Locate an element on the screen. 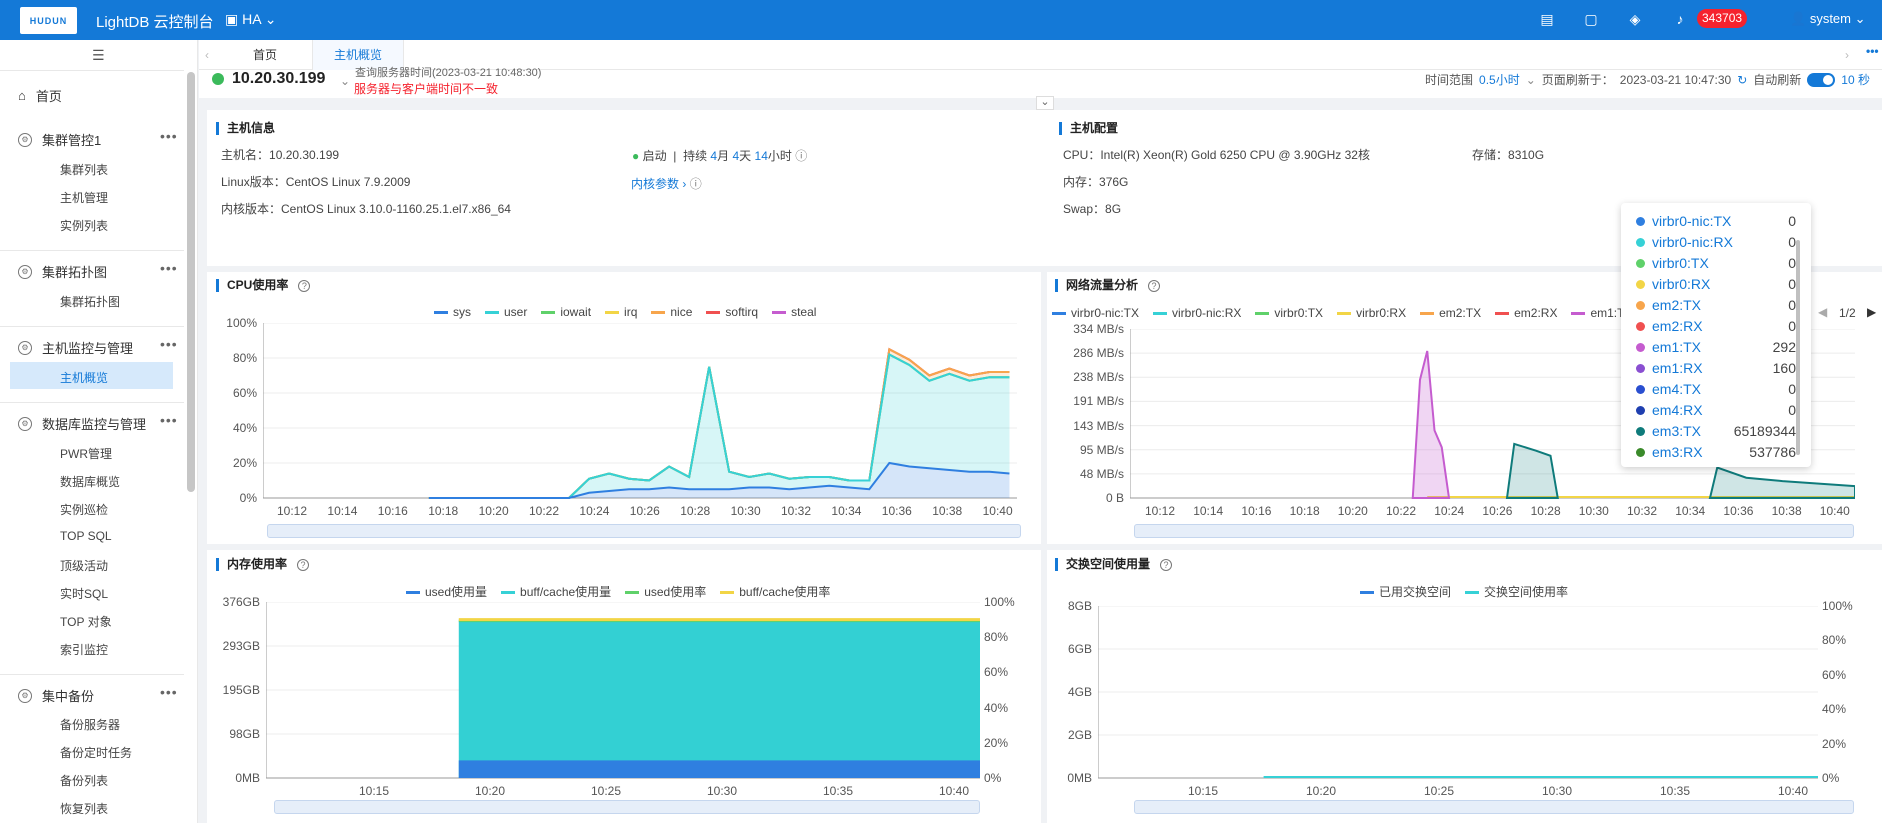 This screenshot has width=1882, height=823. sidebar-item: 实例巡检 is located at coordinates (84, 510).